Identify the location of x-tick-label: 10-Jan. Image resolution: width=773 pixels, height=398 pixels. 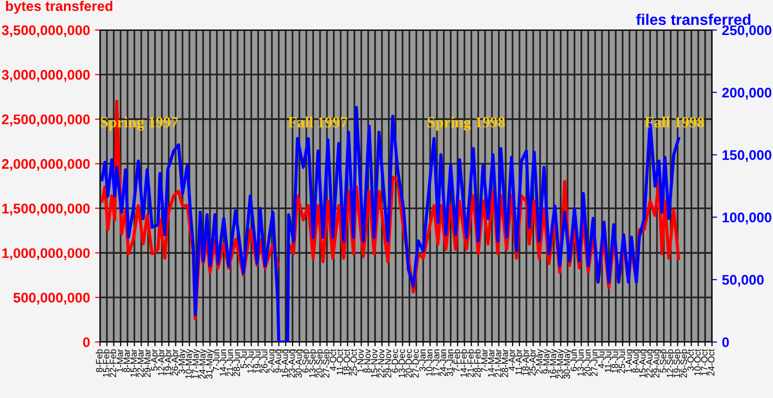
(429, 363).